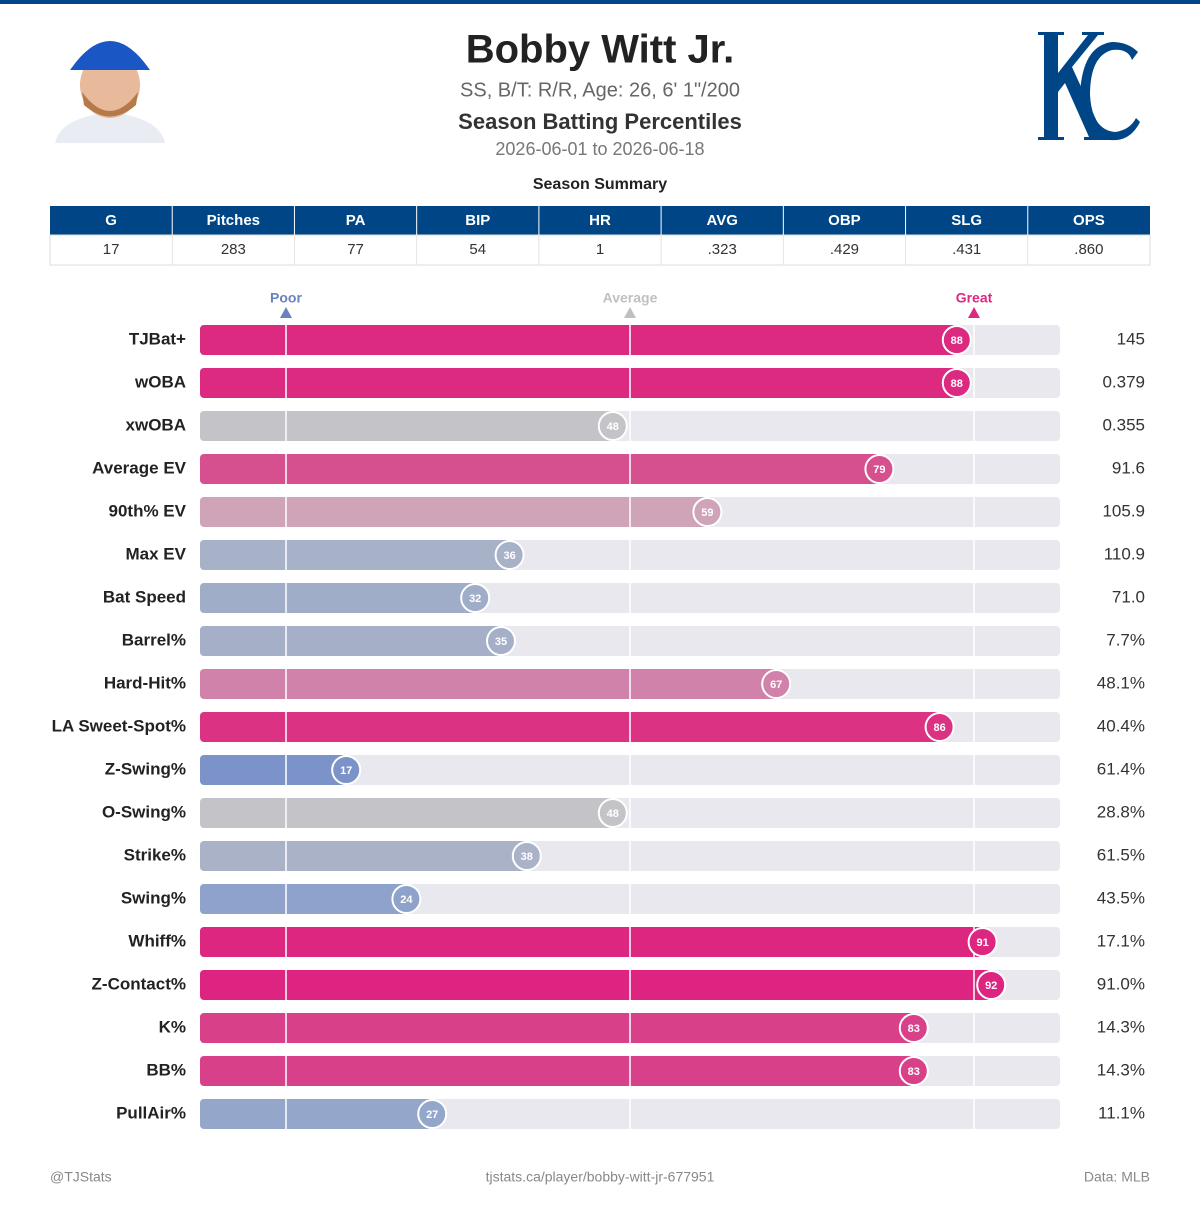  What do you see at coordinates (233, 220) in the screenshot?
I see `table-header: Pitches` at bounding box center [233, 220].